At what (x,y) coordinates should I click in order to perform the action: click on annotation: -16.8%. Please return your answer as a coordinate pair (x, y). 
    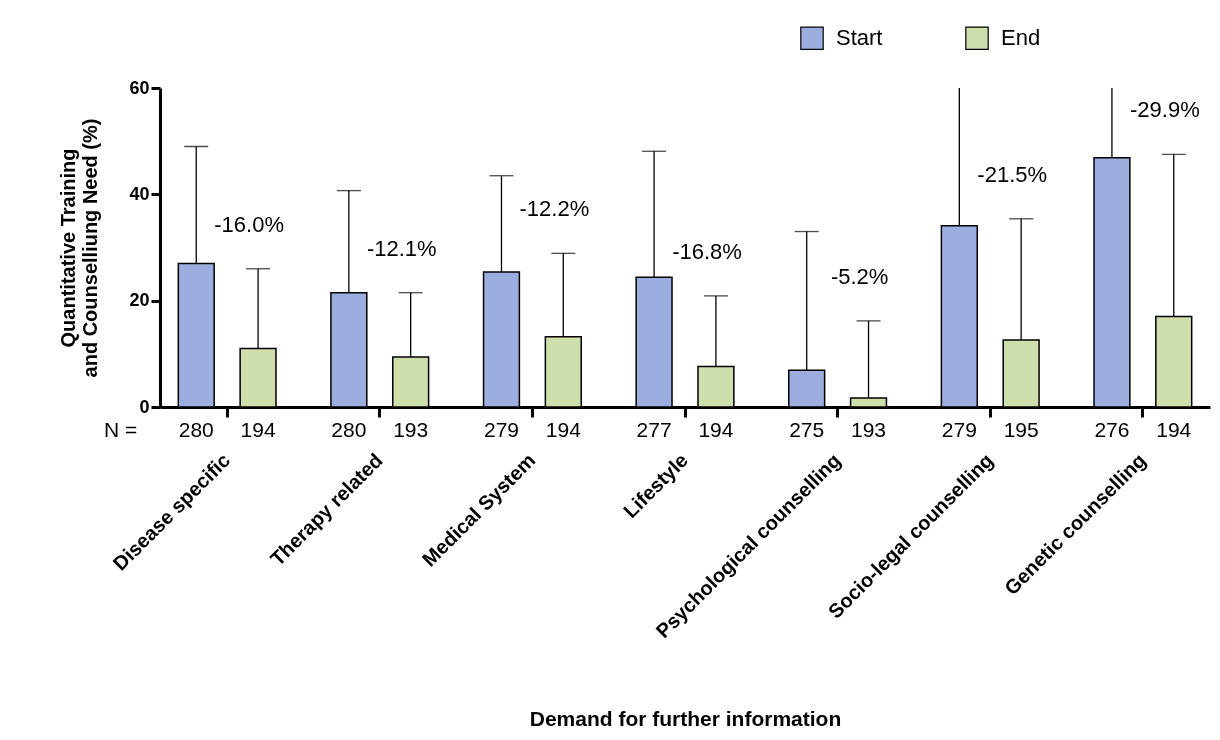
    Looking at the image, I should click on (707, 251).